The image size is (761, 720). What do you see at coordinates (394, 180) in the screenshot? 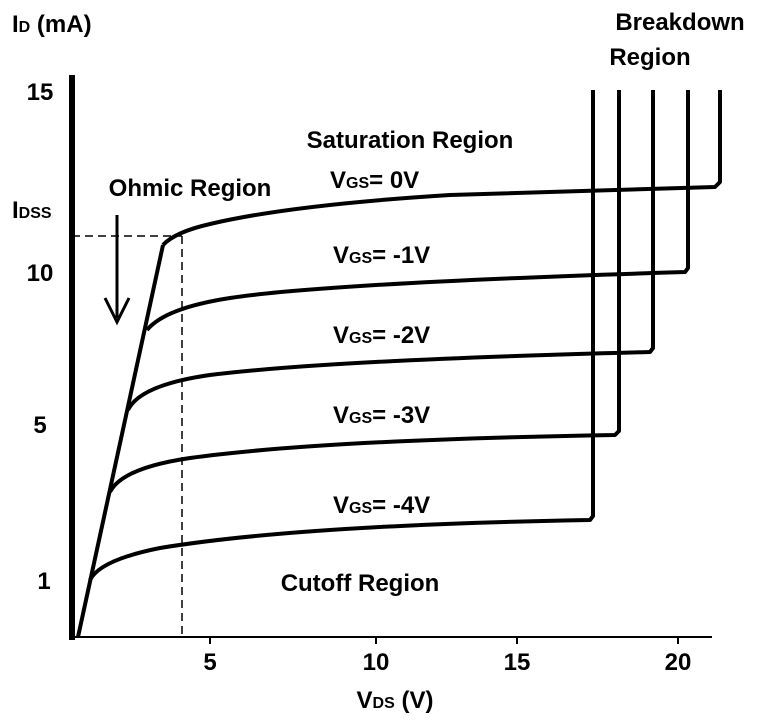
I see `label-rest: = 0V` at bounding box center [394, 180].